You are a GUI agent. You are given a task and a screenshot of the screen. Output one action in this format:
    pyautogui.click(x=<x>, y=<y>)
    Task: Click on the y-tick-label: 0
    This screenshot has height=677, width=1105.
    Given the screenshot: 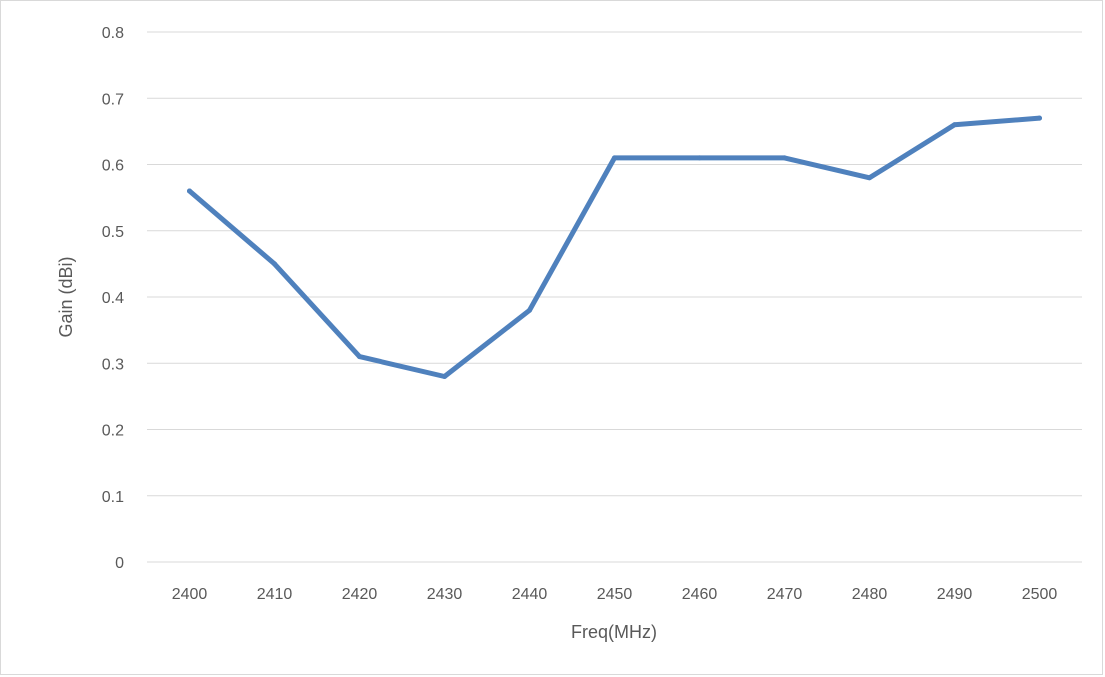 What is the action you would take?
    pyautogui.click(x=119, y=563)
    